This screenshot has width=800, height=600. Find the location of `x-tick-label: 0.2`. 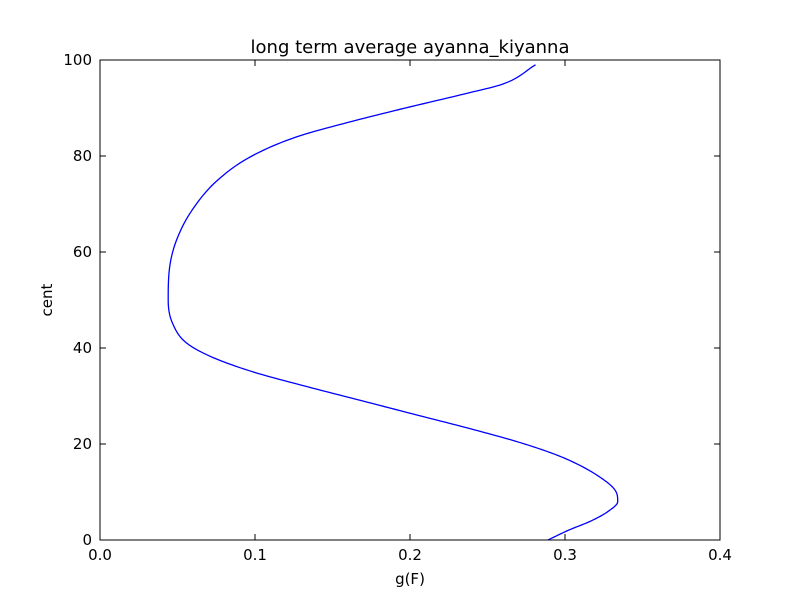

x-tick-label: 0.2 is located at coordinates (410, 555).